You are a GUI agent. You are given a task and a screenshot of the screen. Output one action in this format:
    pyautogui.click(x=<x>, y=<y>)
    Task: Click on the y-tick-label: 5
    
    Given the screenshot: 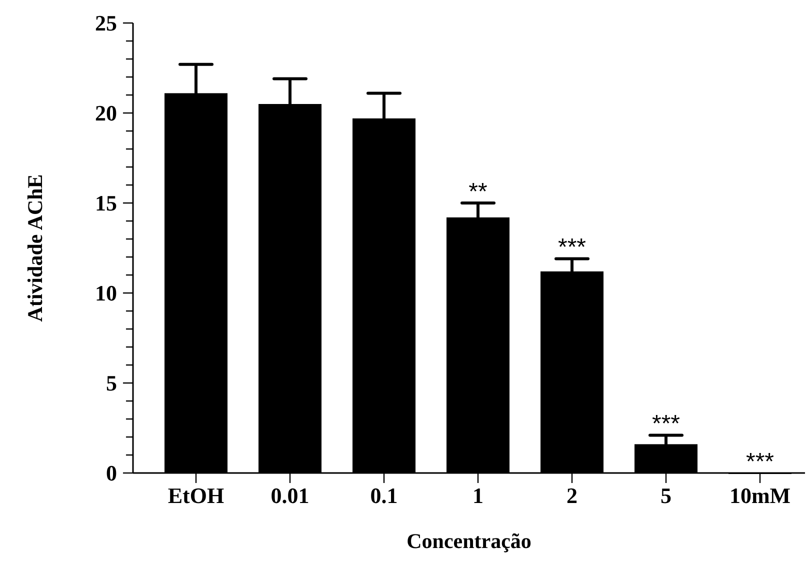 What is the action you would take?
    pyautogui.click(x=111, y=383)
    